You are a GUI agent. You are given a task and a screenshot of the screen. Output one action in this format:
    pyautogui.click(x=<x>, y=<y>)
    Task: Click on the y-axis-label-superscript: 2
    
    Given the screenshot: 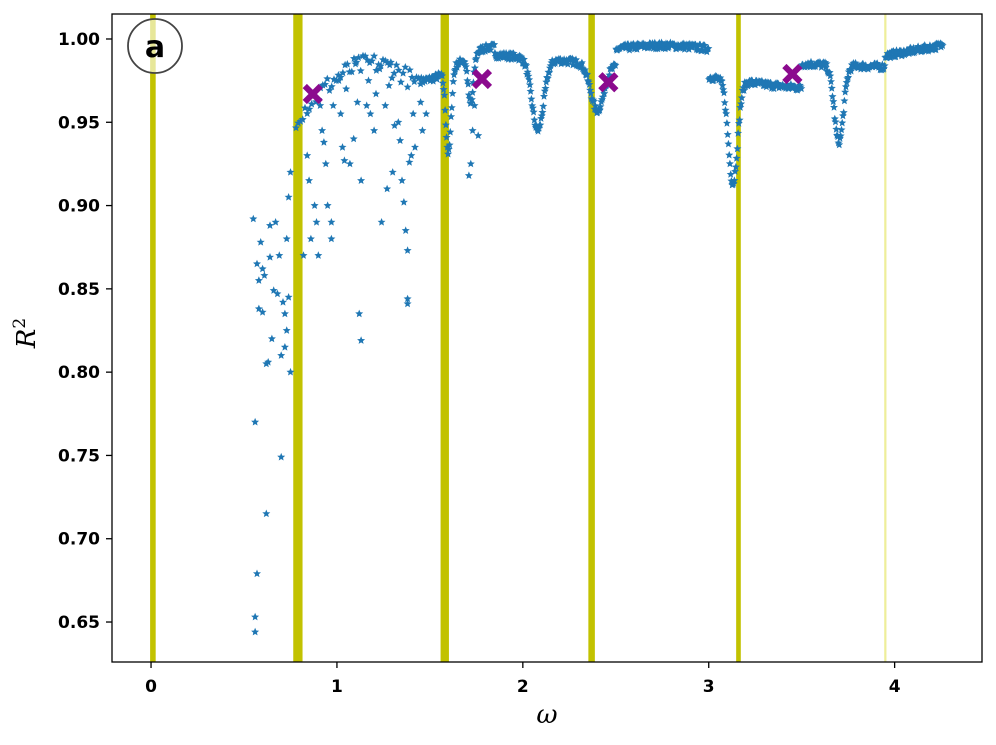 What is the action you would take?
    pyautogui.click(x=20, y=323)
    